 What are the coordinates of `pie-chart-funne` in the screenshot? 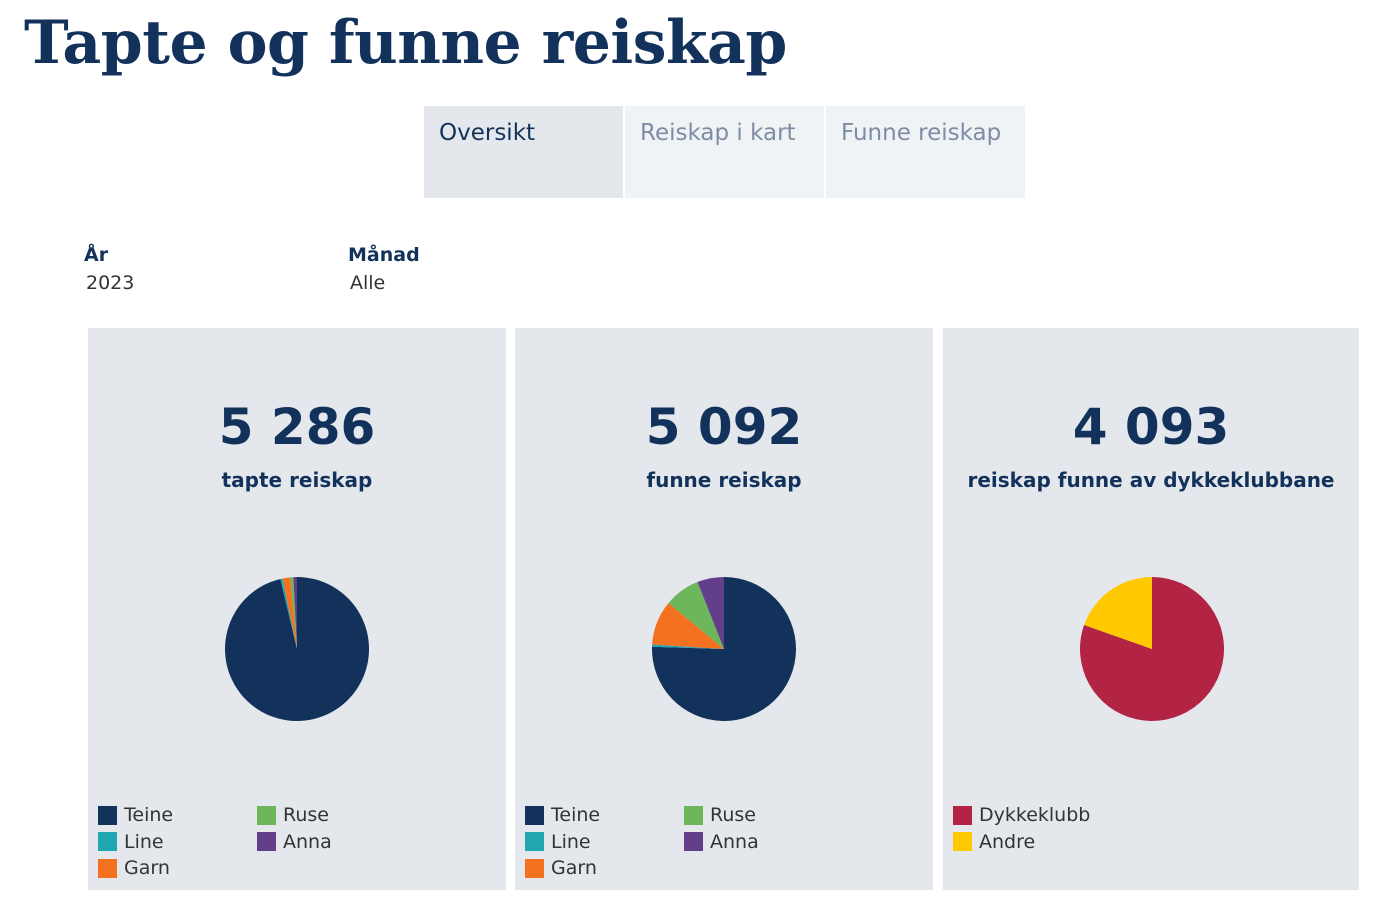 It's located at (724, 649).